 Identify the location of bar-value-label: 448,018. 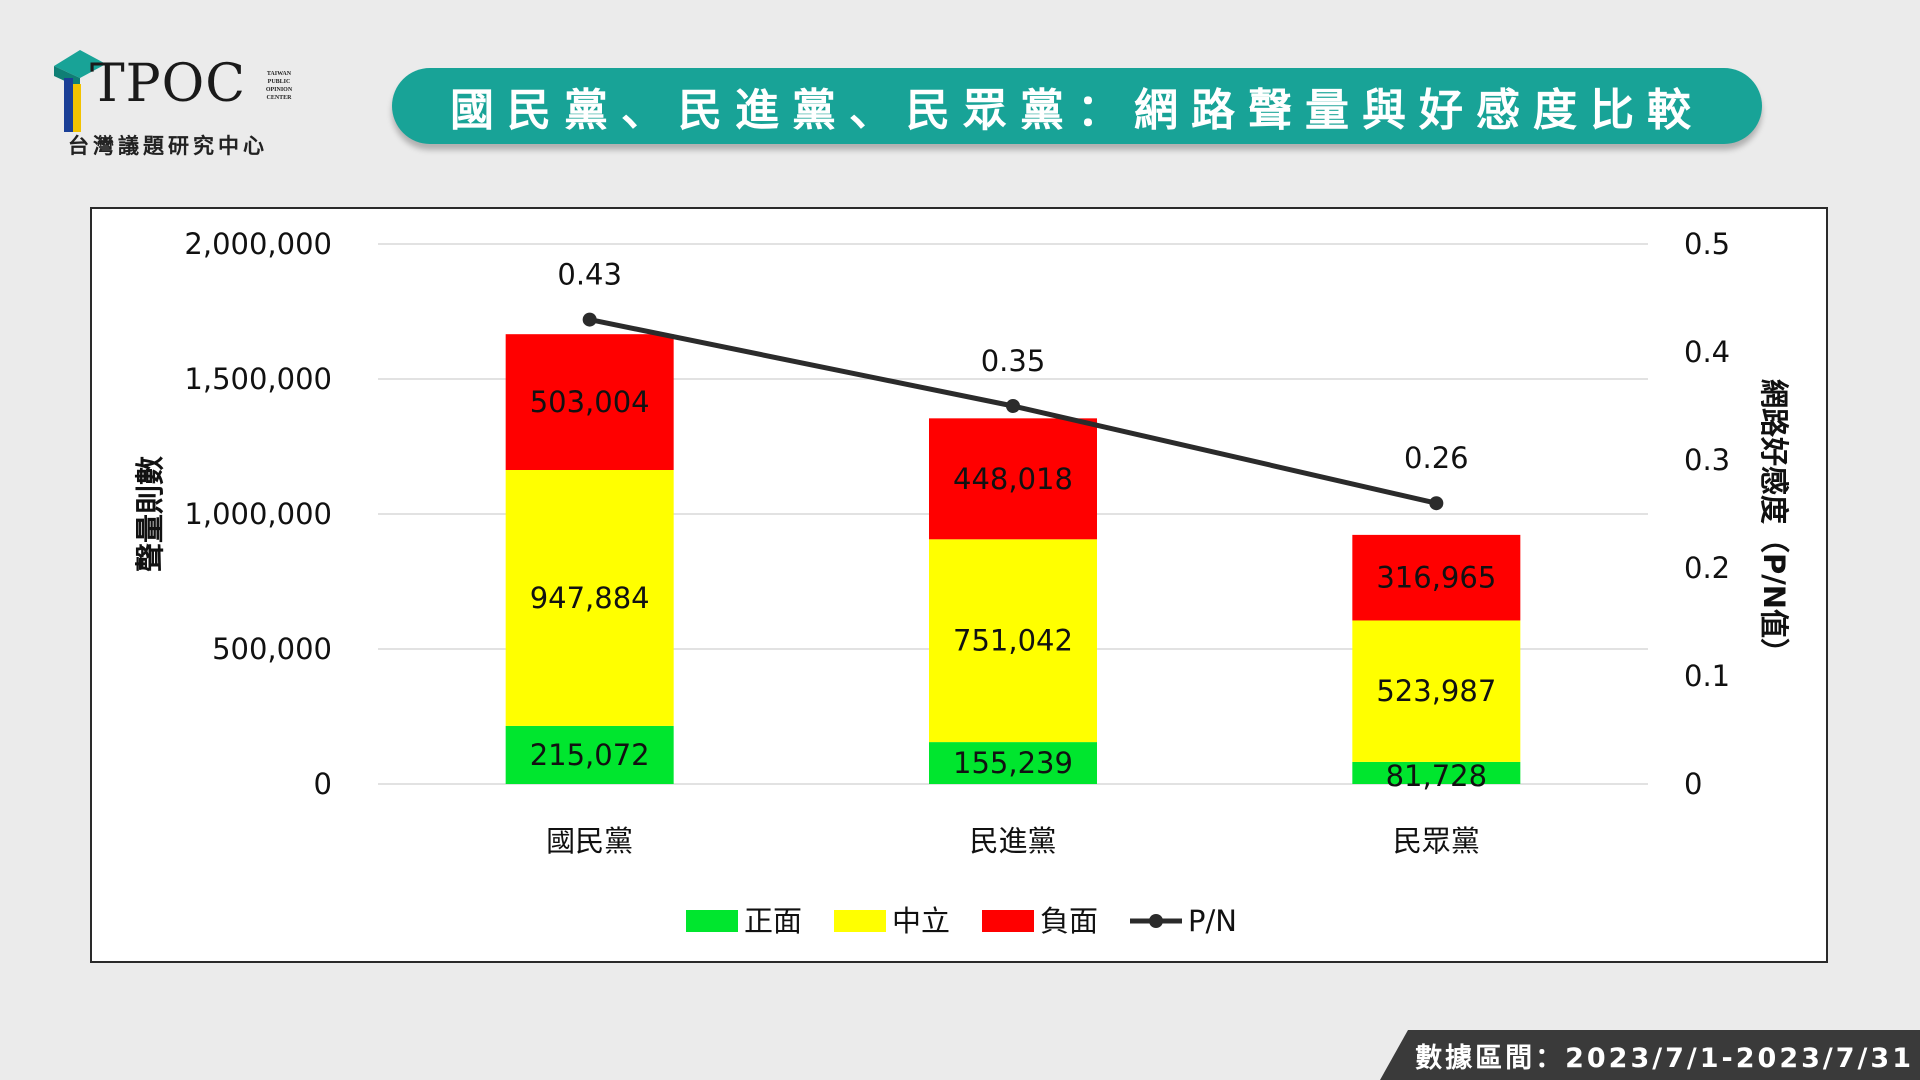
(1013, 479).